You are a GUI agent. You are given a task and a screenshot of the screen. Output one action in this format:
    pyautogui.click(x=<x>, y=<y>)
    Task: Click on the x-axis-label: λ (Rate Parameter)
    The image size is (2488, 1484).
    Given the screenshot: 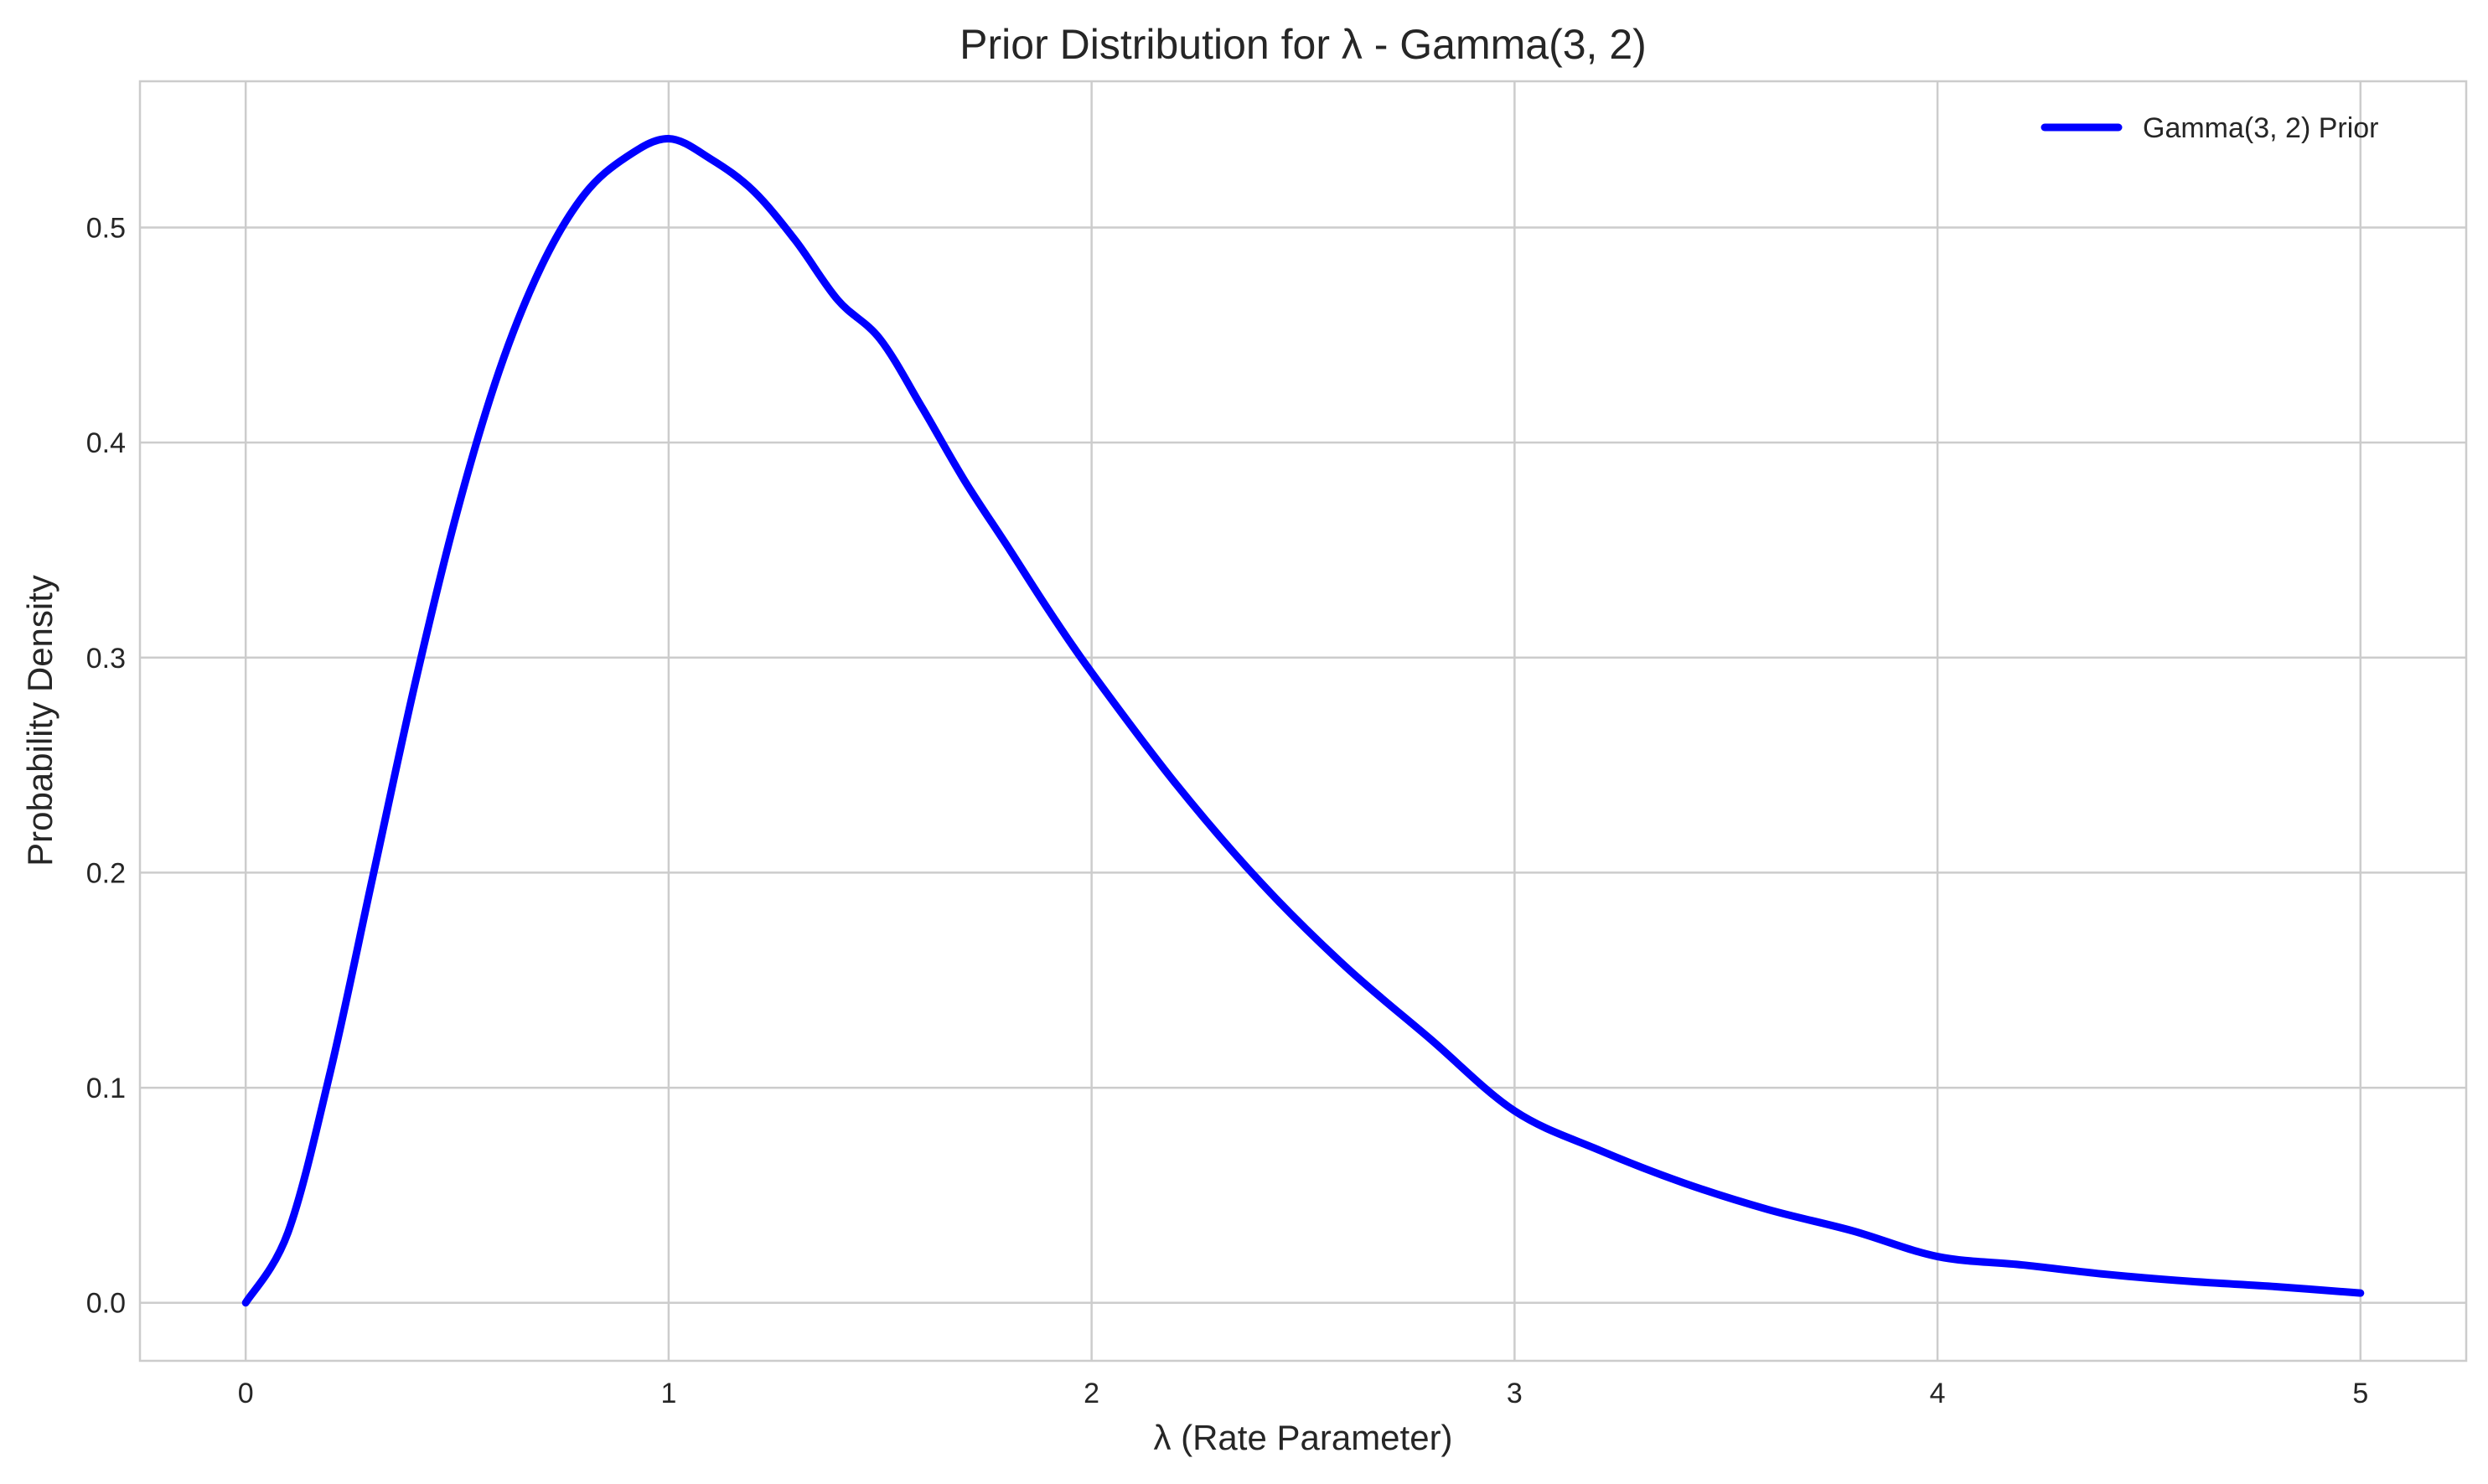 What is the action you would take?
    pyautogui.click(x=1302, y=1437)
    